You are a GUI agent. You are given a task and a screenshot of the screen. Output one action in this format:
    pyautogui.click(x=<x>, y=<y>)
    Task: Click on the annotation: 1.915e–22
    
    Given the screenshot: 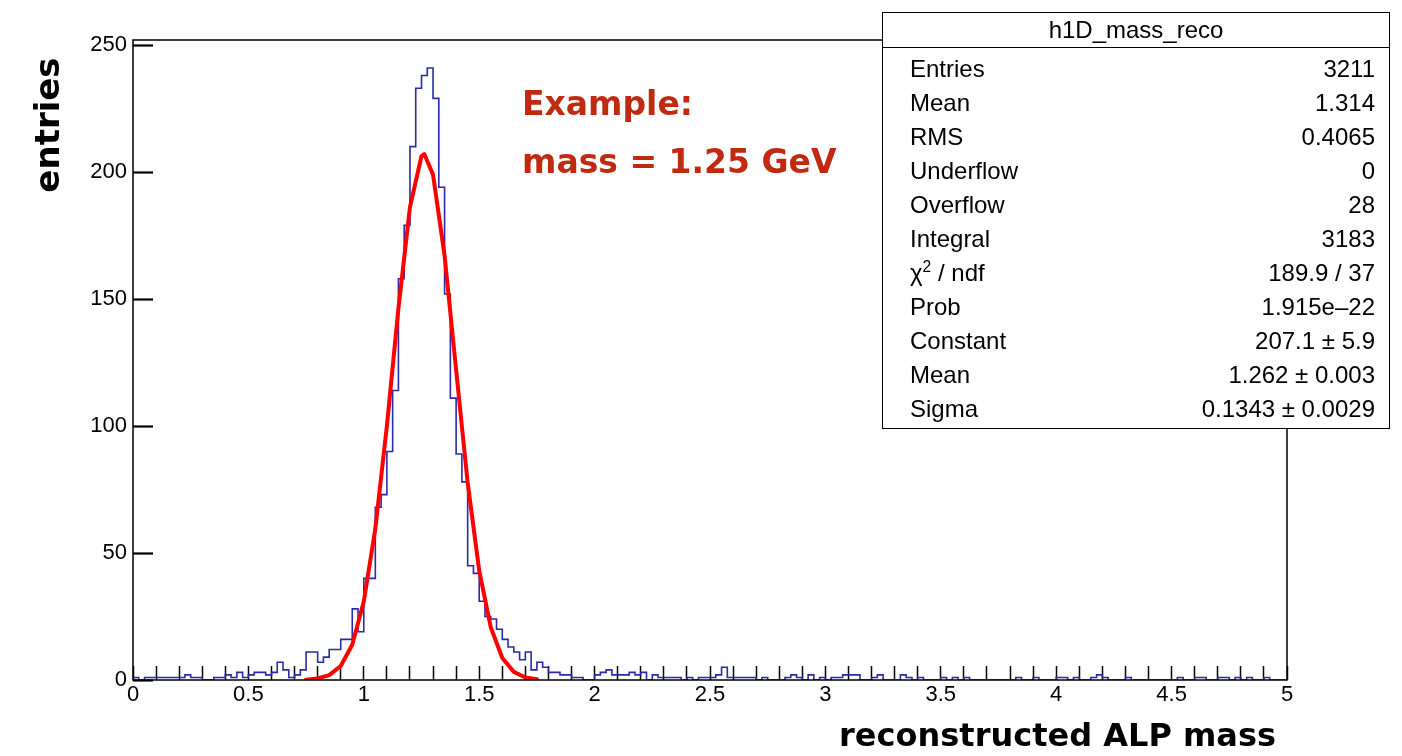 What is the action you would take?
    pyautogui.click(x=1317, y=307)
    